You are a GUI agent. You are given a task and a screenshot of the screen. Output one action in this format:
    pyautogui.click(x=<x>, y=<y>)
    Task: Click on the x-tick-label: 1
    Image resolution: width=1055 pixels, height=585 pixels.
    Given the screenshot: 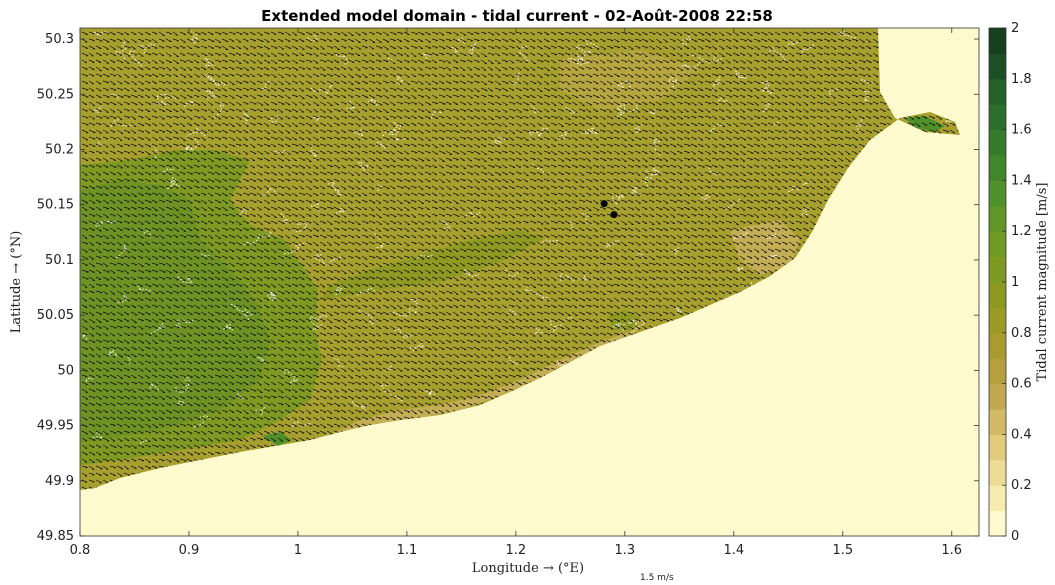 What is the action you would take?
    pyautogui.click(x=298, y=550)
    